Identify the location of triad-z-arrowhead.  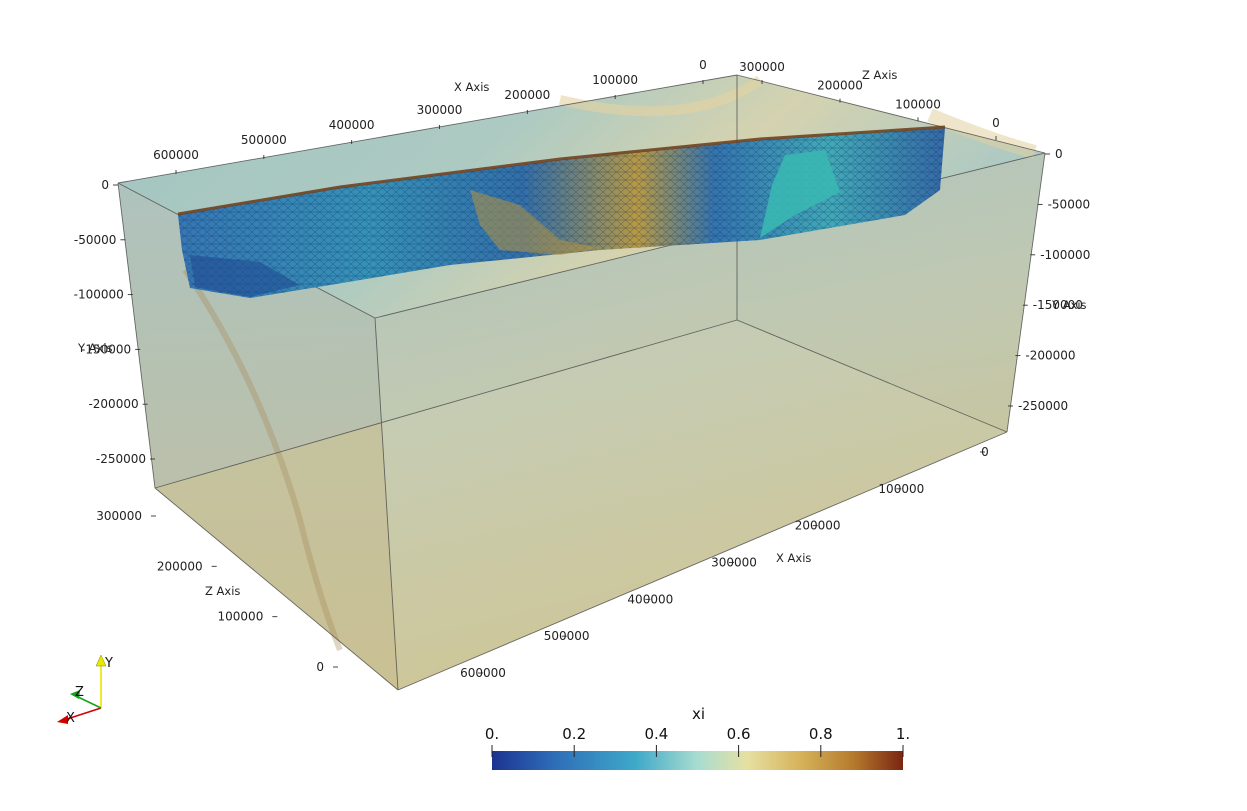
(75, 694).